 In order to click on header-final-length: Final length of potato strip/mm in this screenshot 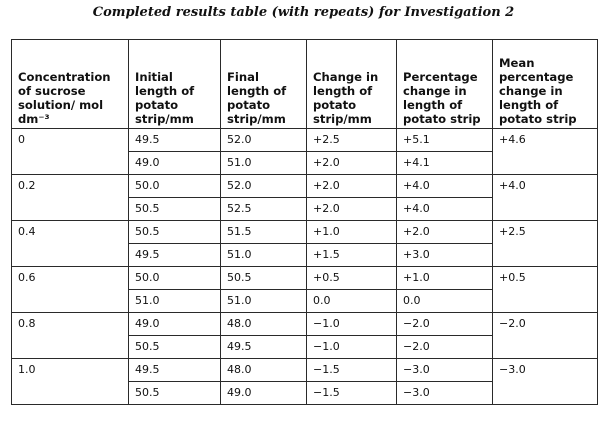, I will do `click(263, 84)`.